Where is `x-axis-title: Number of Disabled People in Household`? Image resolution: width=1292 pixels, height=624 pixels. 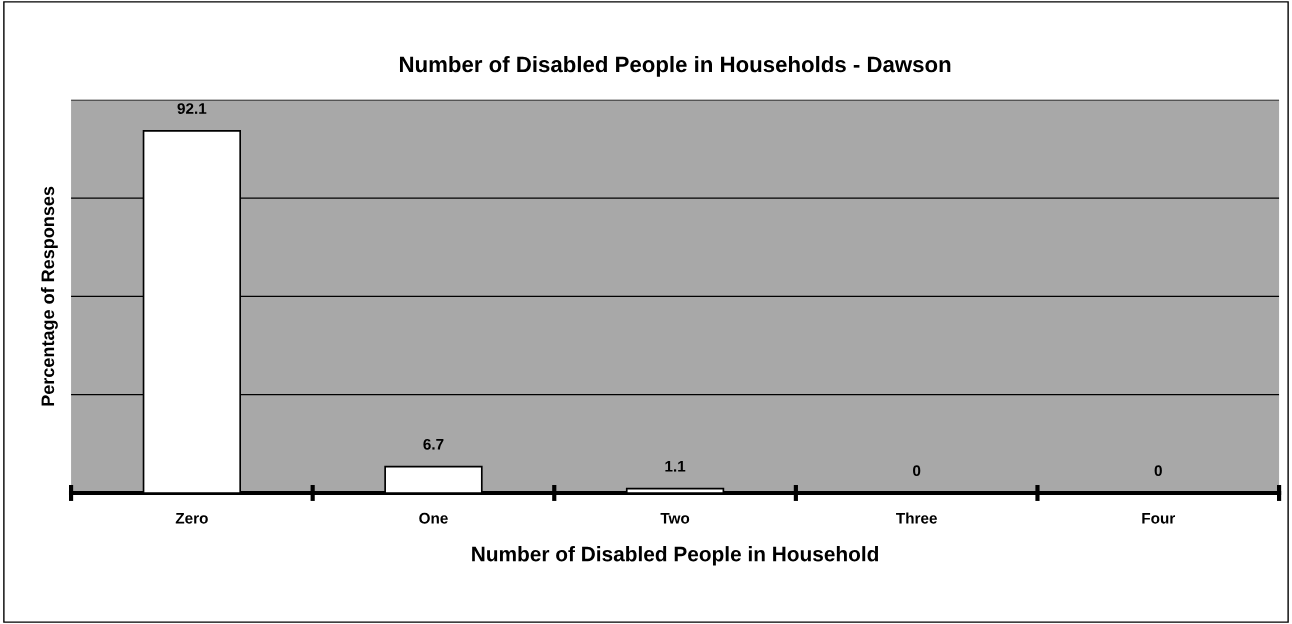 x-axis-title: Number of Disabled People in Household is located at coordinates (675, 556).